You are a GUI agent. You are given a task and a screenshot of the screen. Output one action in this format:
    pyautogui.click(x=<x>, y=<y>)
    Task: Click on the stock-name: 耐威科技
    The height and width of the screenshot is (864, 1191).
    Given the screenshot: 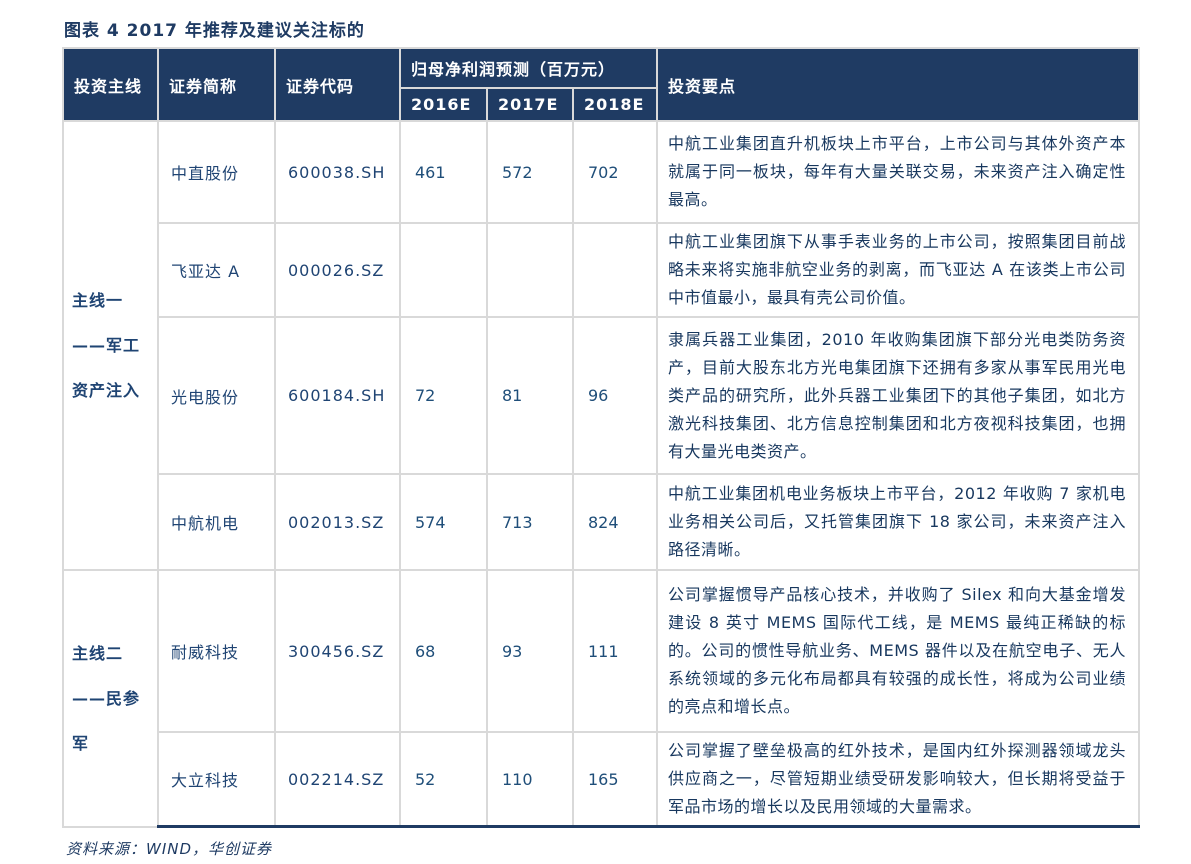 What is the action you would take?
    pyautogui.click(x=216, y=651)
    